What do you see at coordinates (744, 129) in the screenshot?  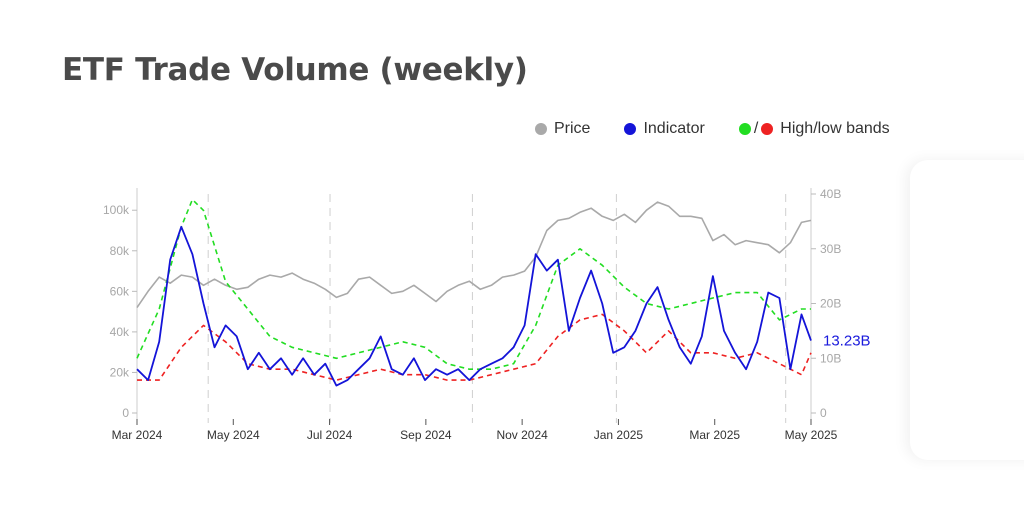 I see `high-band-dot-icon` at bounding box center [744, 129].